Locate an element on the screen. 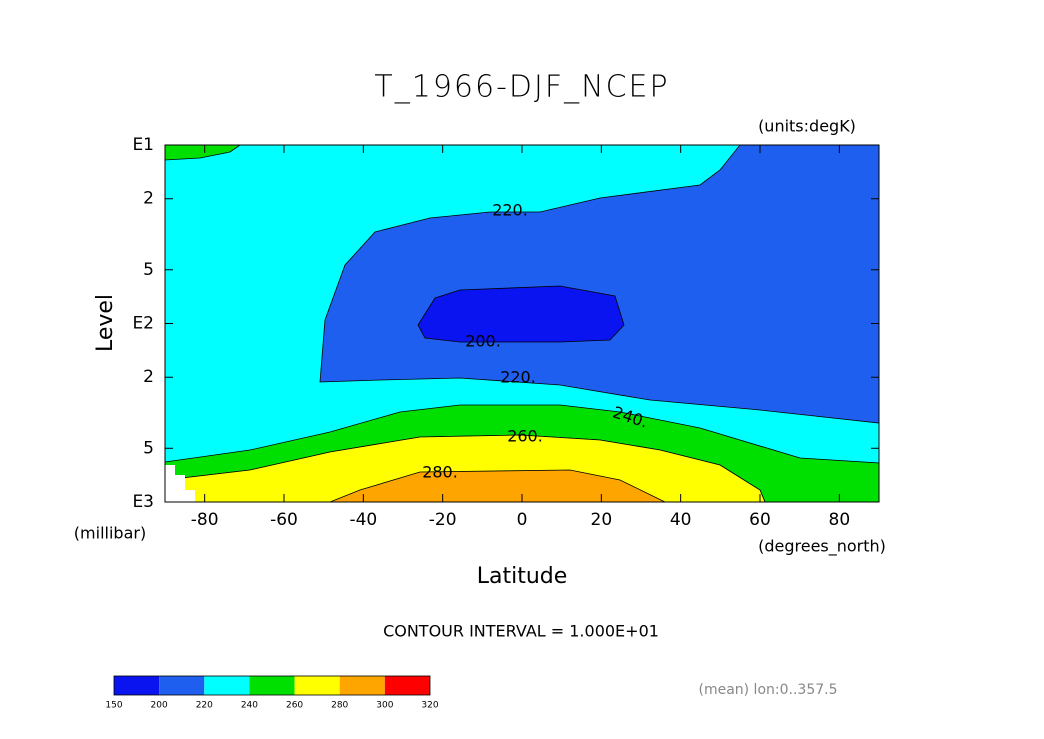 The height and width of the screenshot is (739, 1044). y-units: (millibar) is located at coordinates (110, 533).